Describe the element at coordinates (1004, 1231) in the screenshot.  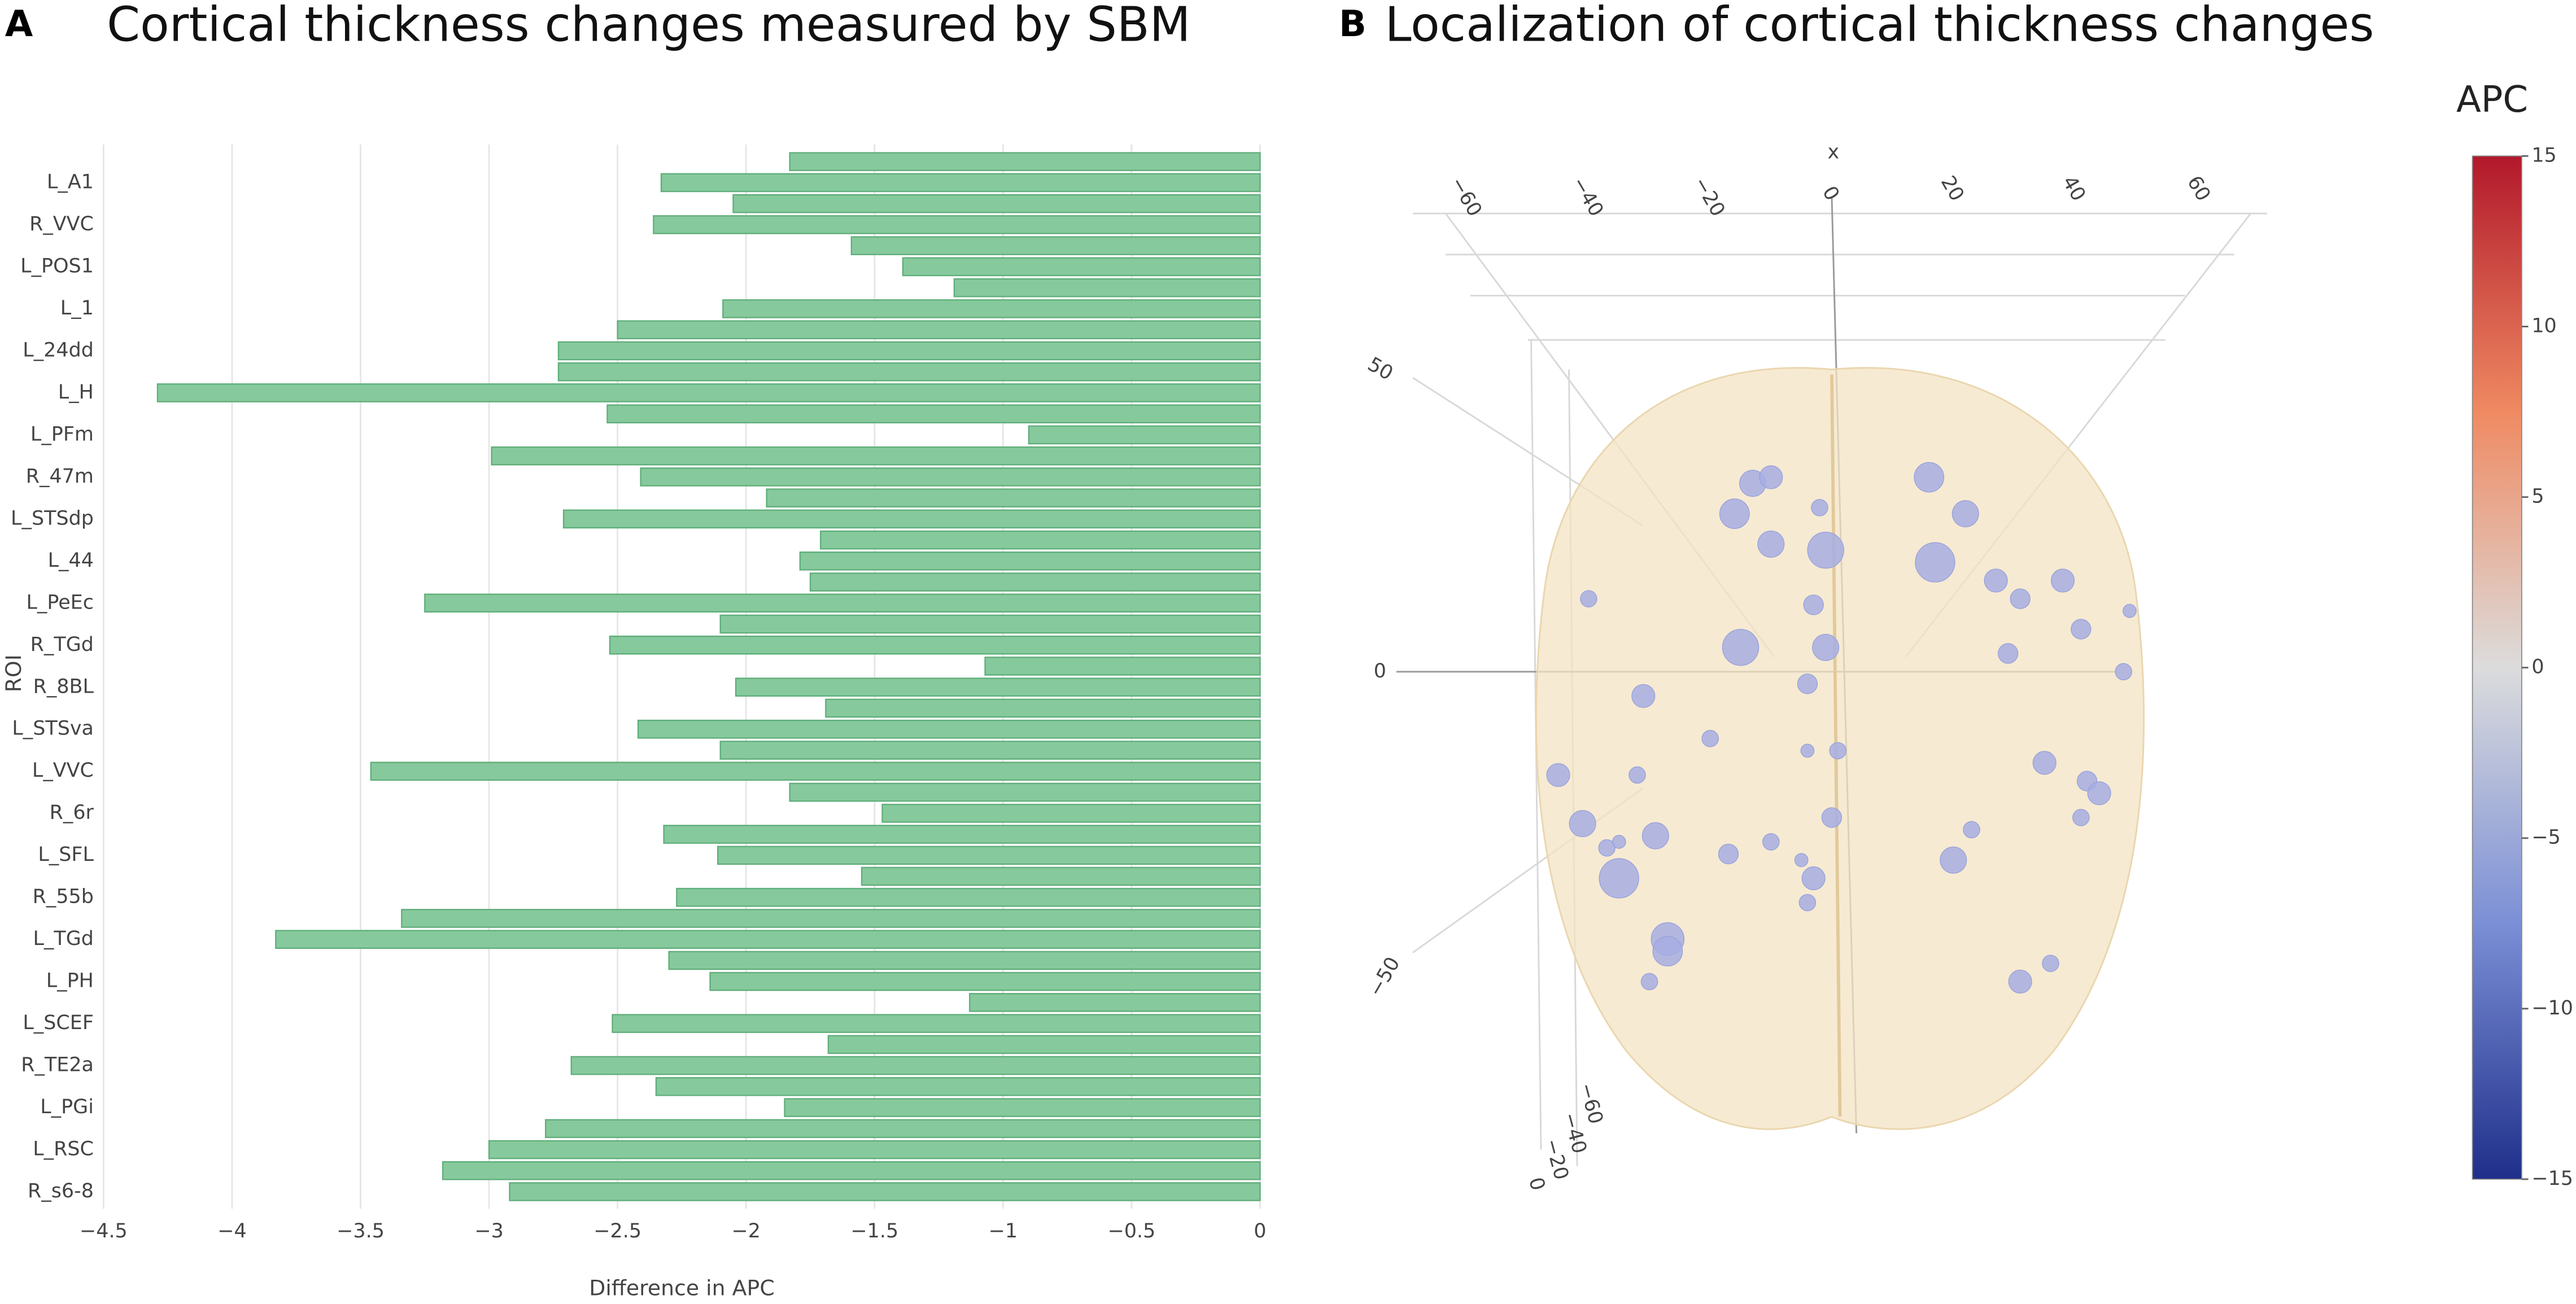
I see `x-tick-label: −1` at that location.